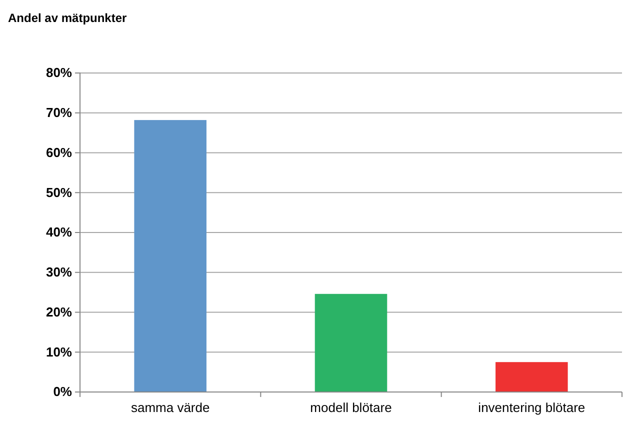 Image resolution: width=630 pixels, height=433 pixels. What do you see at coordinates (59, 352) in the screenshot?
I see `y-tick-label: 10%` at bounding box center [59, 352].